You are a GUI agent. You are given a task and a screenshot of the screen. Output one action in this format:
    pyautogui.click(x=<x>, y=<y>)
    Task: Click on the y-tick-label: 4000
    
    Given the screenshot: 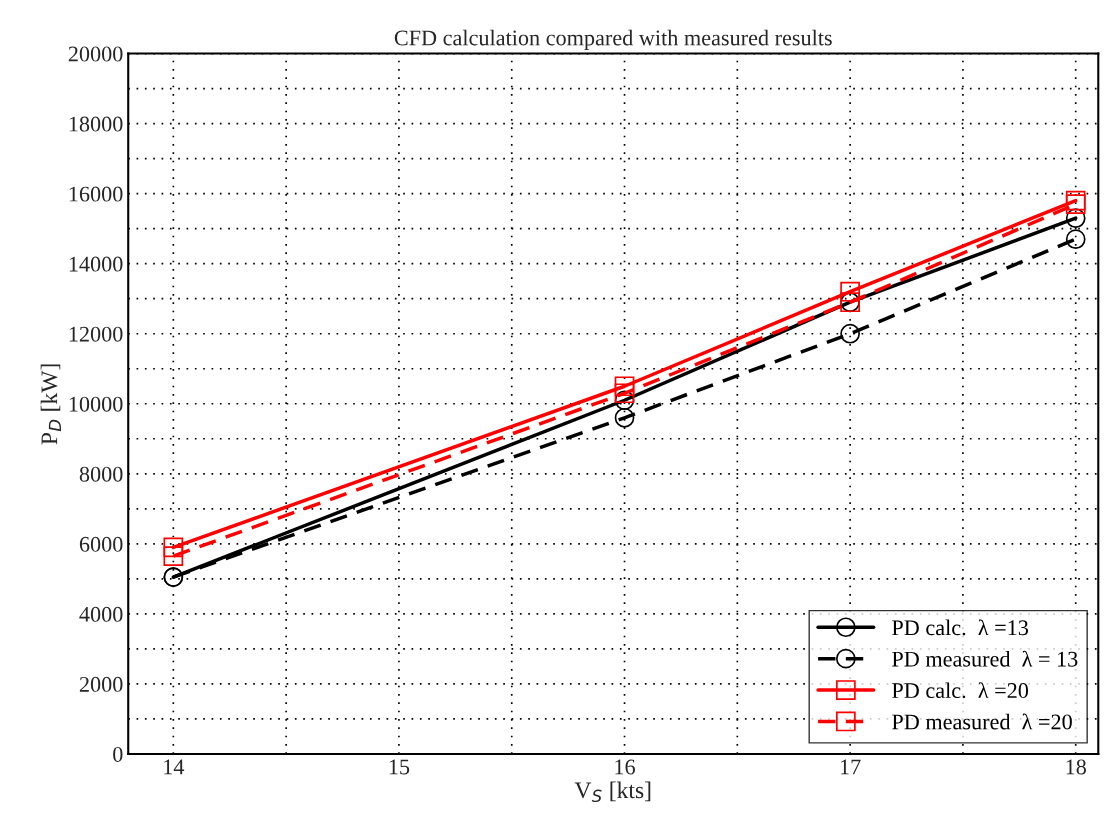 What is the action you would take?
    pyautogui.click(x=101, y=614)
    